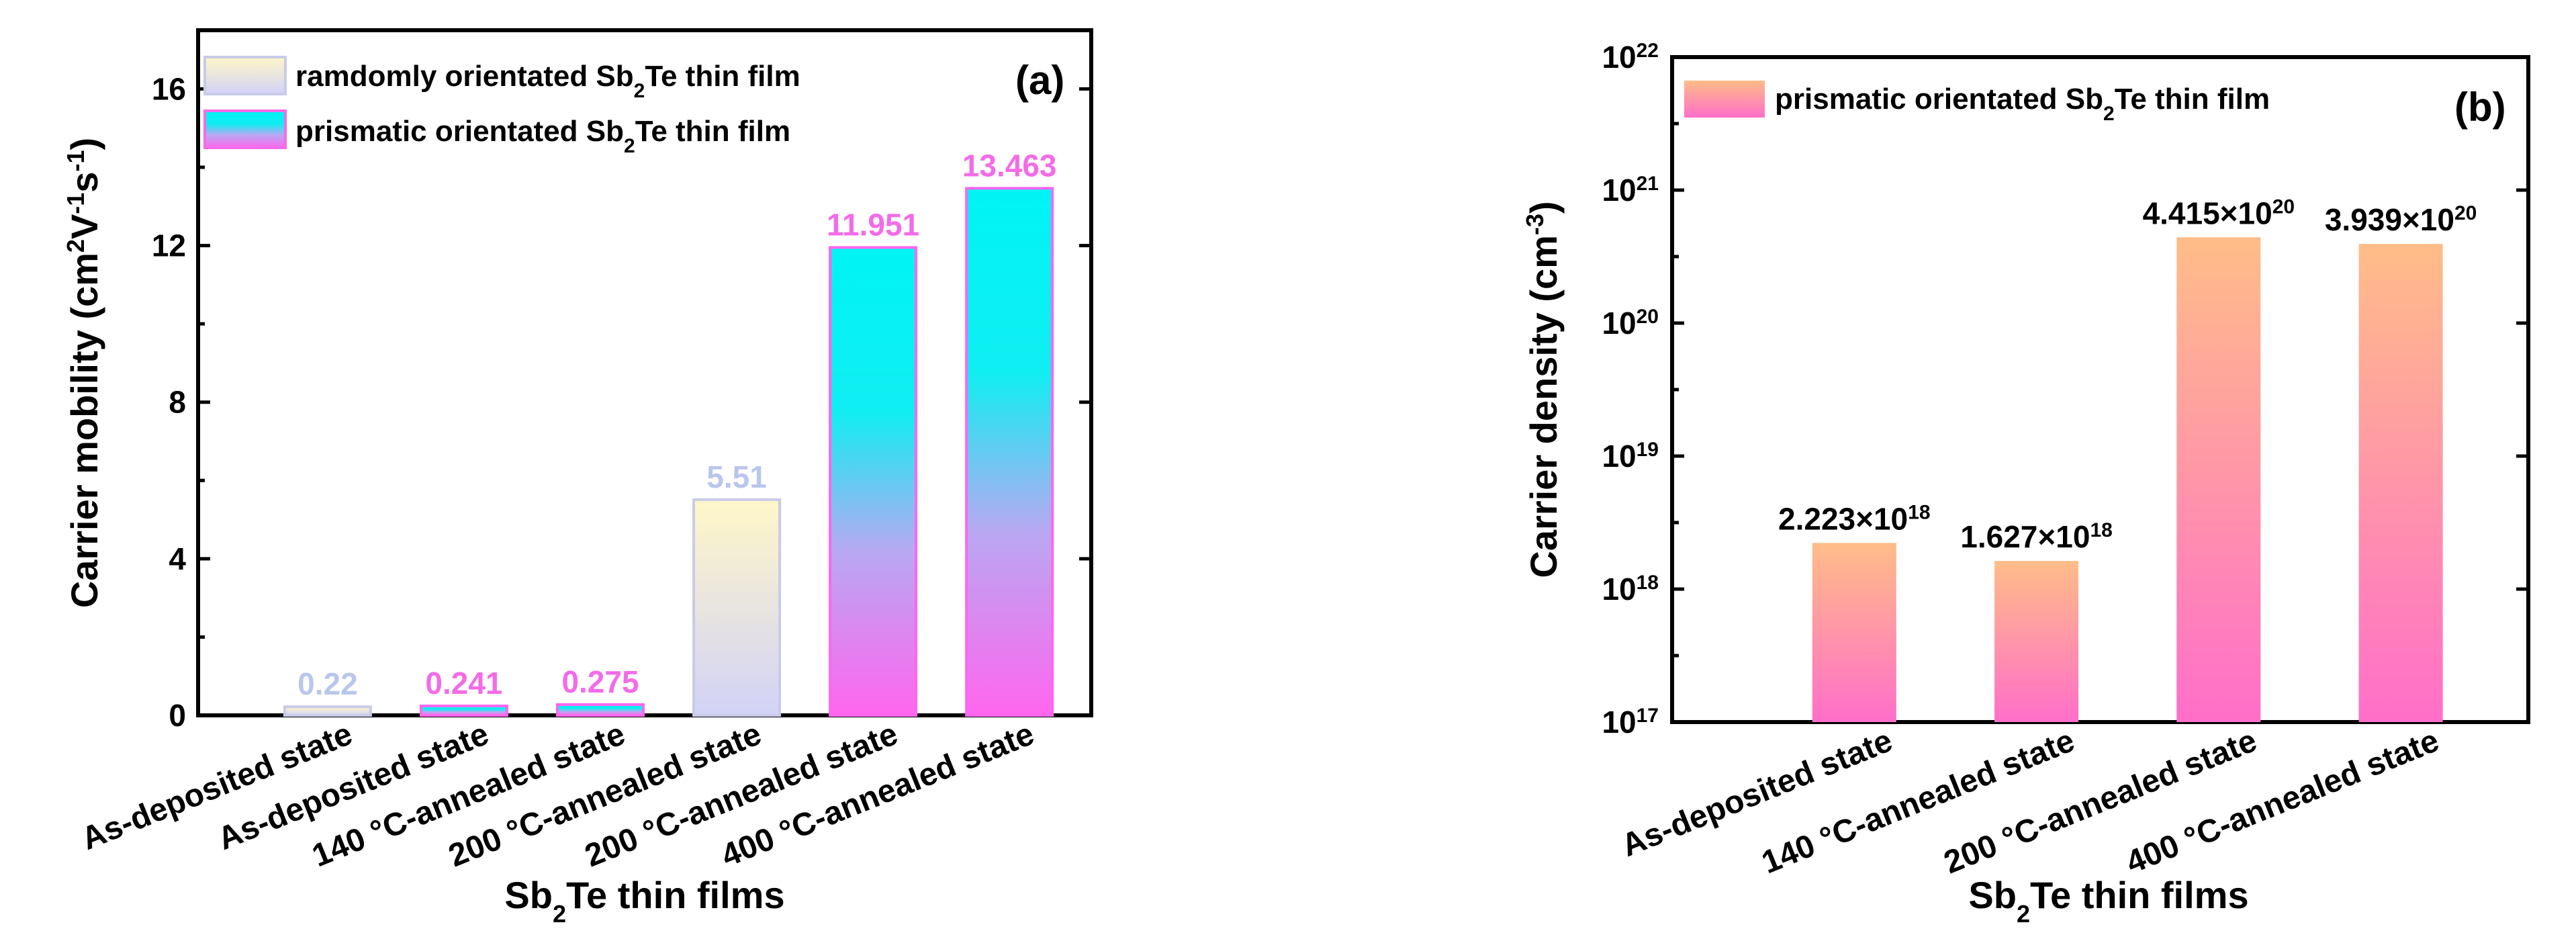 The width and height of the screenshot is (2576, 935). What do you see at coordinates (1630, 58) in the screenshot?
I see `y-tick-label: 1022` at bounding box center [1630, 58].